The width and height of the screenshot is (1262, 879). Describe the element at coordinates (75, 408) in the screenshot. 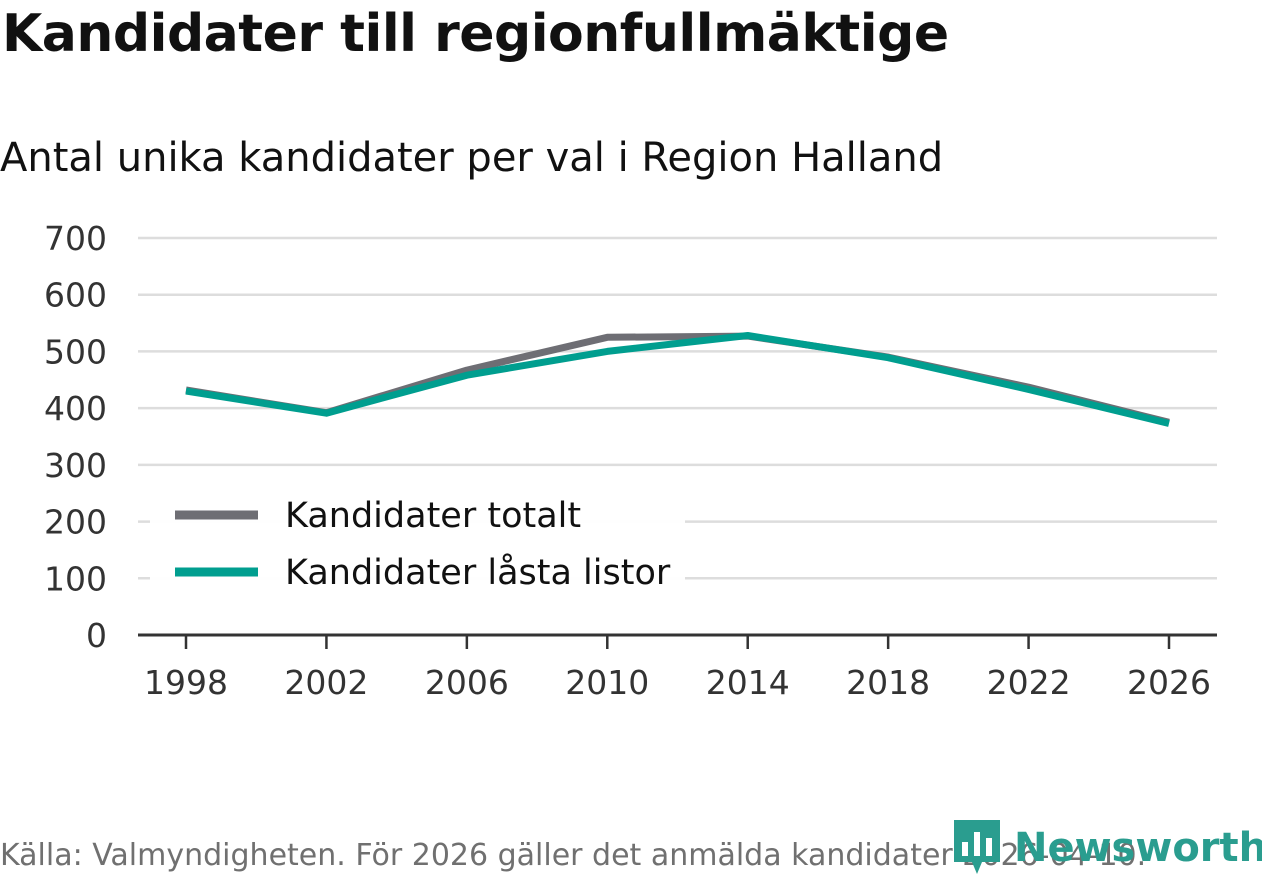

I see `y-tick-label: 400` at that location.